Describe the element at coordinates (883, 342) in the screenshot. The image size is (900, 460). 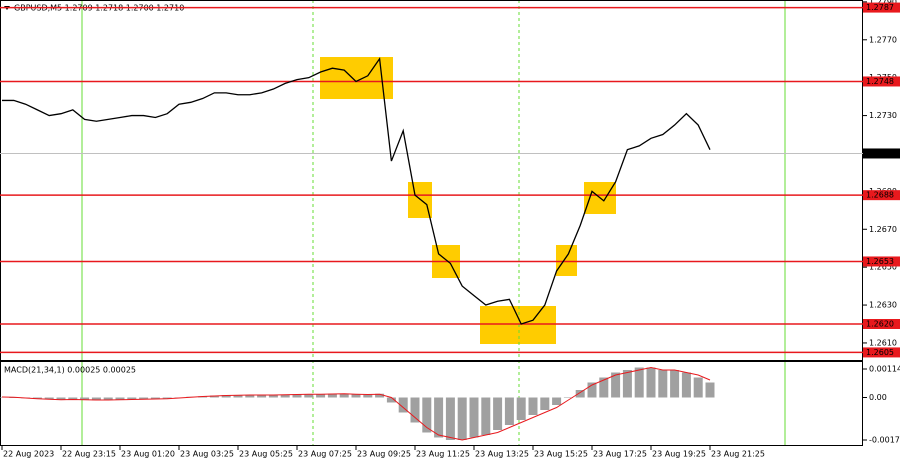
I see `y-tick-label: 1.2610` at that location.